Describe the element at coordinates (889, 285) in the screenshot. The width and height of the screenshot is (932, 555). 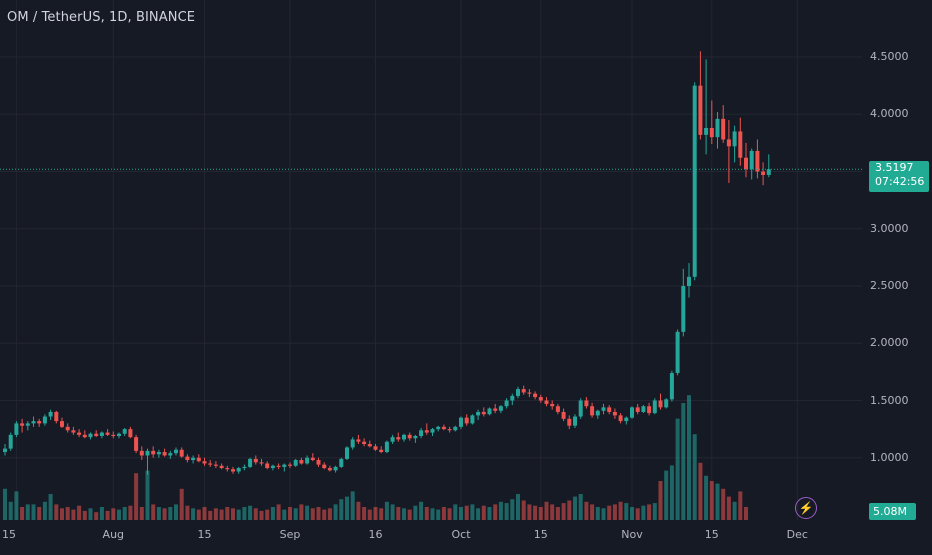
I see `price-tick-label: 2.5000` at that location.